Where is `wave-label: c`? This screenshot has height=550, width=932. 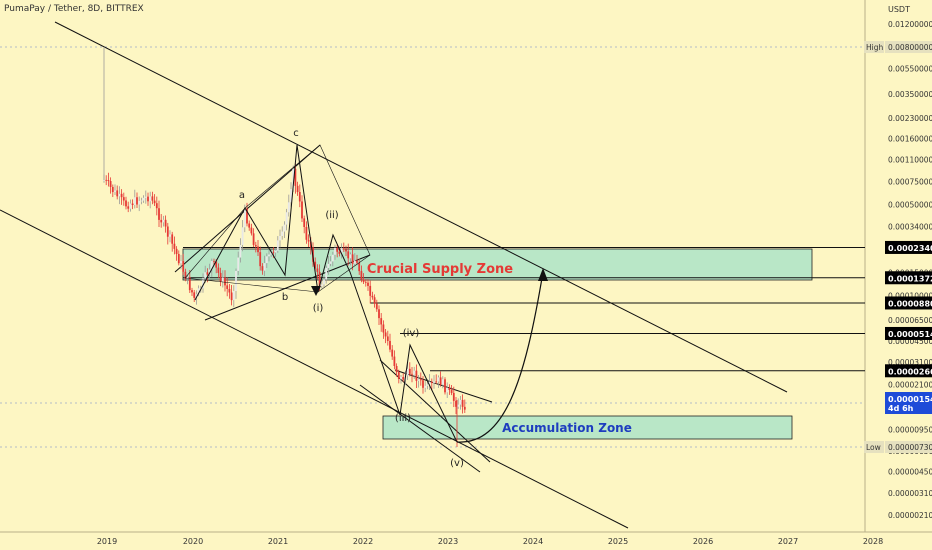
wave-label: c is located at coordinates (296, 133).